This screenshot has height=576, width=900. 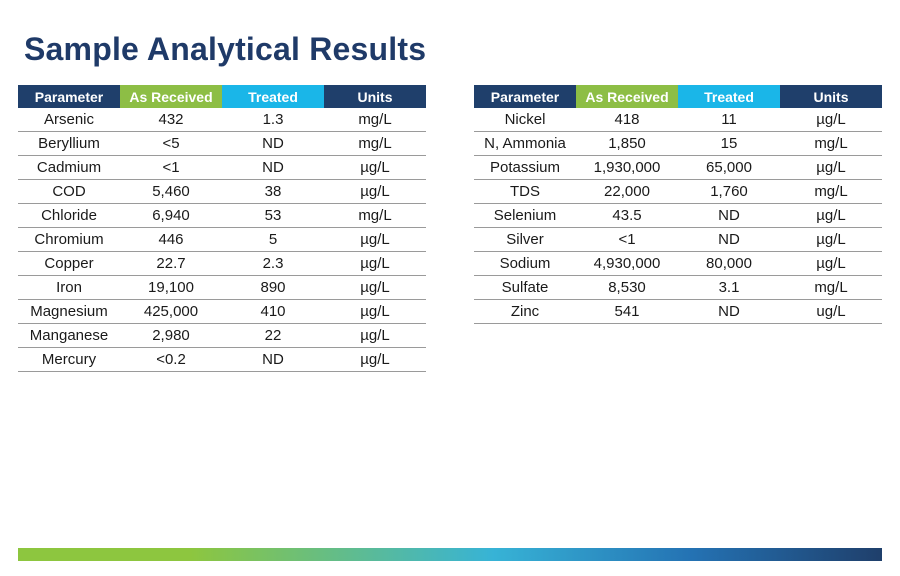 I want to click on cell-as-received: 541, so click(x=627, y=311).